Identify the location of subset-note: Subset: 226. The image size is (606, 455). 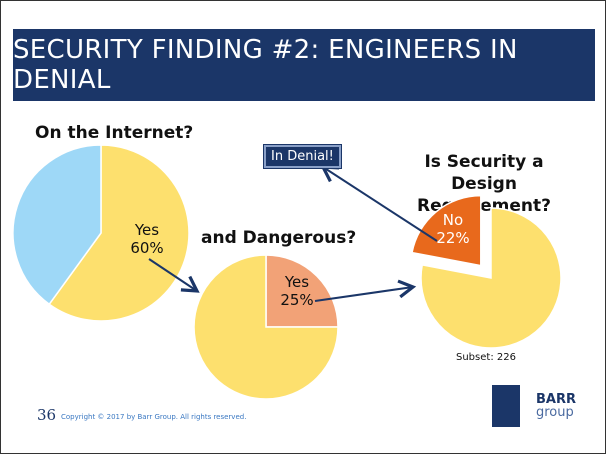
(486, 357).